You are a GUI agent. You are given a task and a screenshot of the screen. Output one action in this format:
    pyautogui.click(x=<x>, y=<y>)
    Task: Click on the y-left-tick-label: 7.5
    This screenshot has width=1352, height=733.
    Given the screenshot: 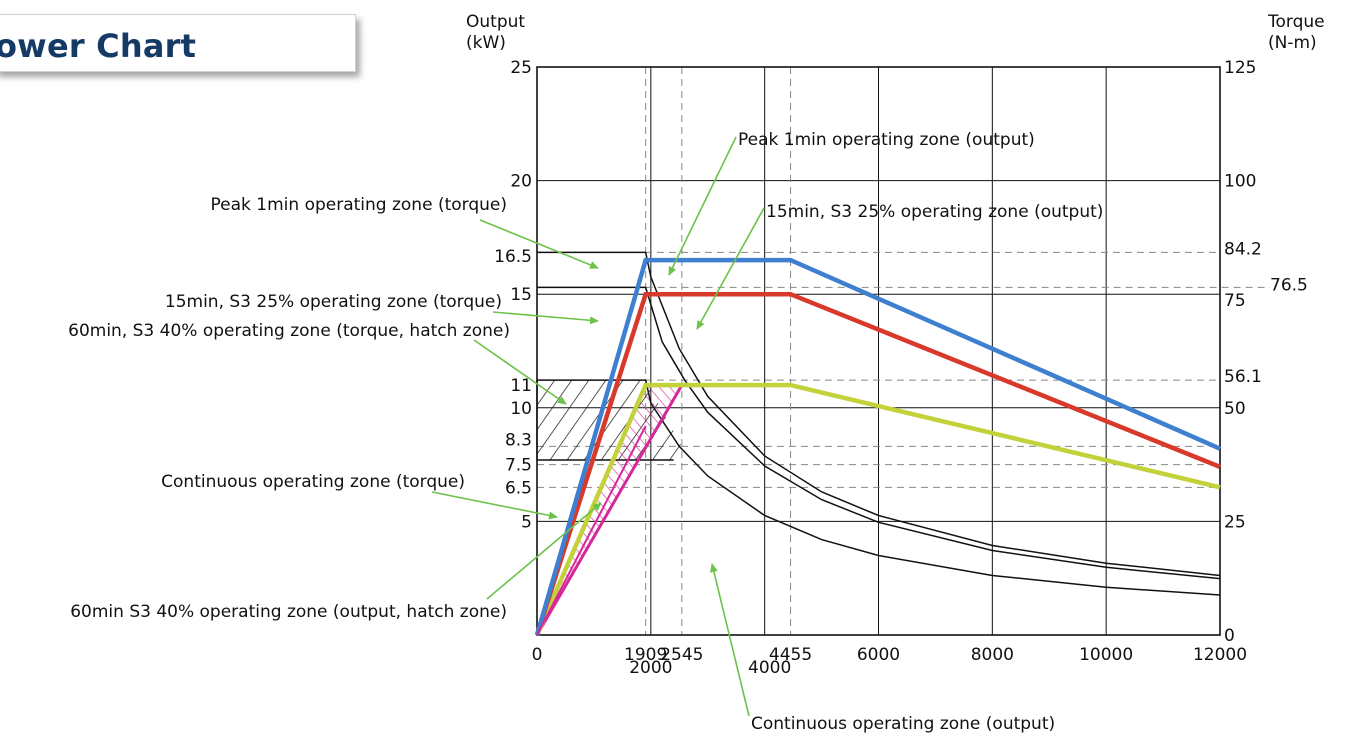 What is the action you would take?
    pyautogui.click(x=518, y=466)
    